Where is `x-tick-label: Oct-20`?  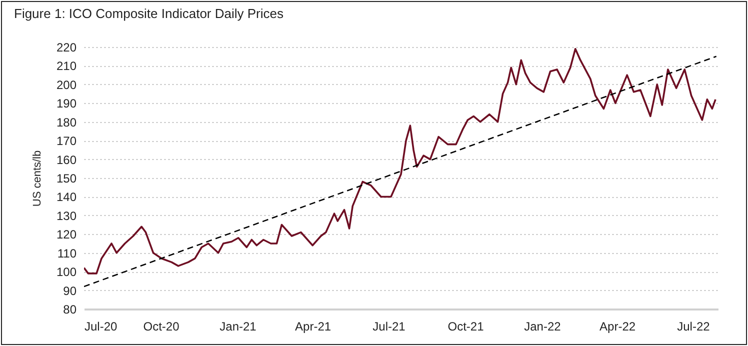 x-tick-label: Oct-20 is located at coordinates (161, 327).